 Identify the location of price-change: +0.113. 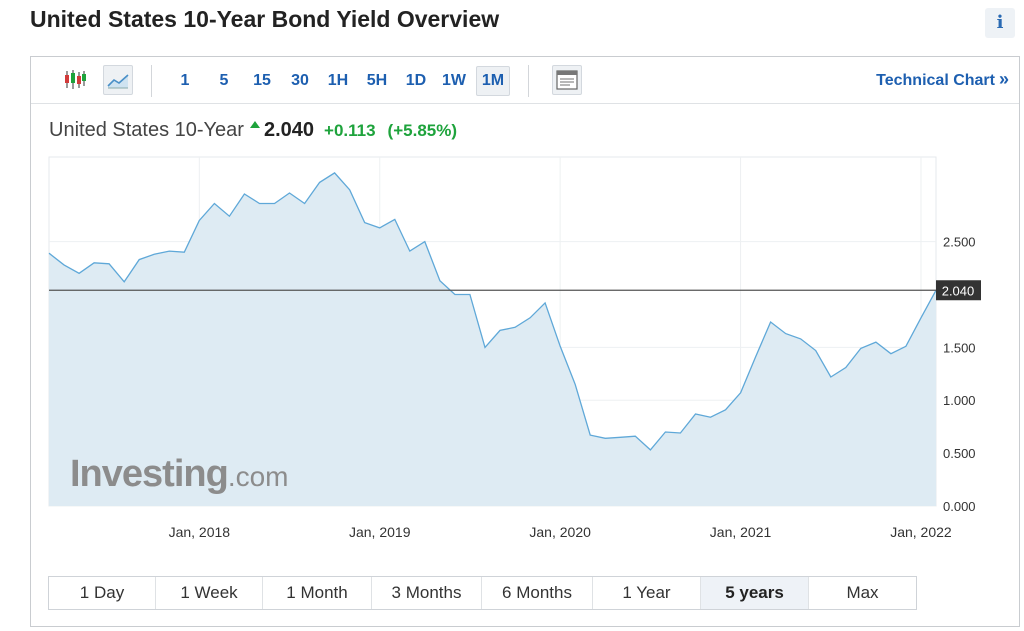
(350, 130).